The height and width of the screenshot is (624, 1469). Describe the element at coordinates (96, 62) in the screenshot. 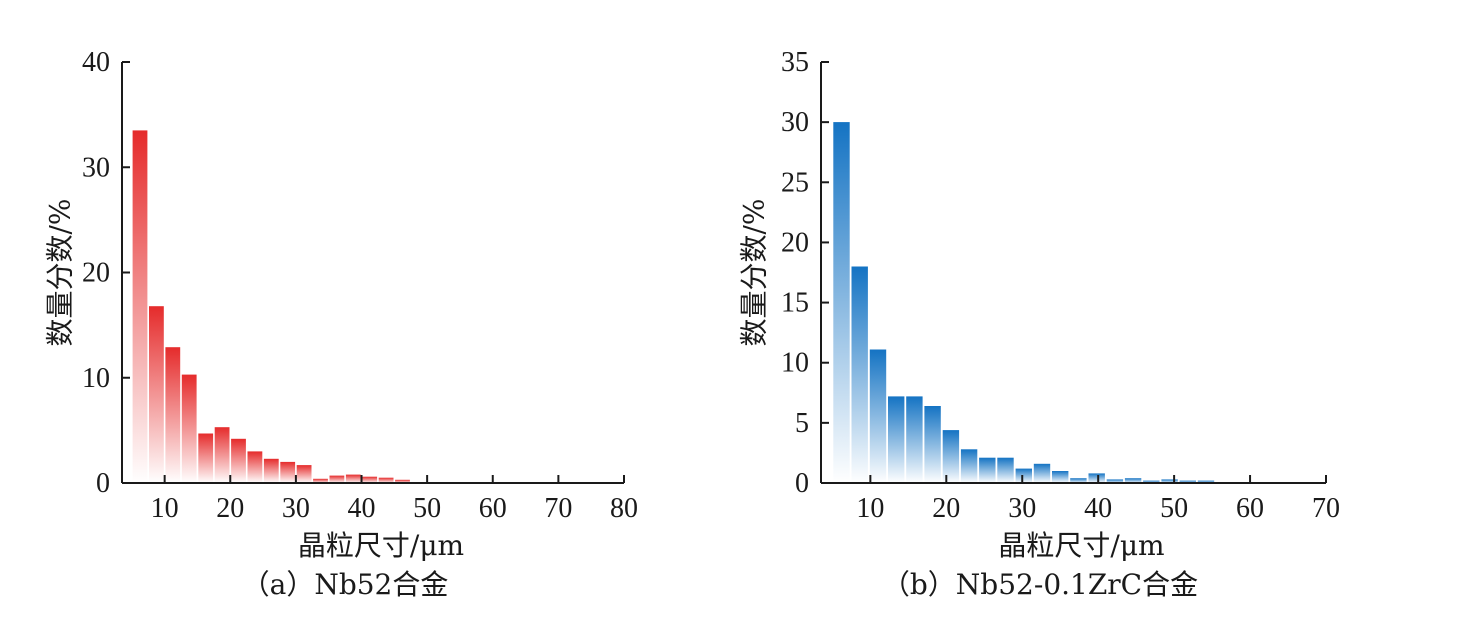

I see `y-tick-label: 40` at that location.